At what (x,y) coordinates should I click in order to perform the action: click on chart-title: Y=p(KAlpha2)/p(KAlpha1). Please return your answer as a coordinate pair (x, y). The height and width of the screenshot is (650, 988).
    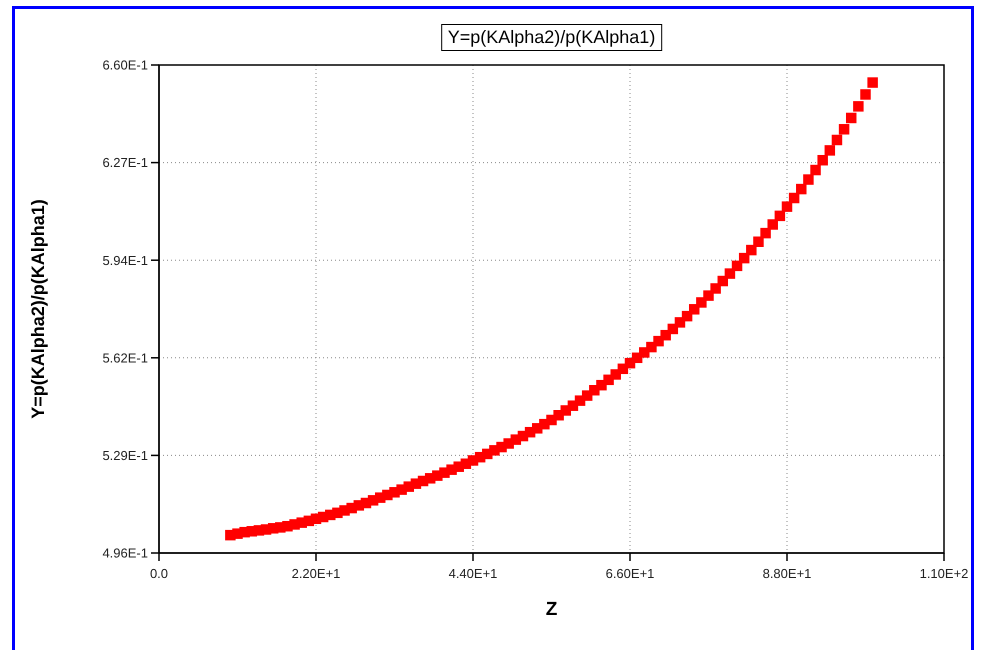
    Looking at the image, I should click on (551, 37).